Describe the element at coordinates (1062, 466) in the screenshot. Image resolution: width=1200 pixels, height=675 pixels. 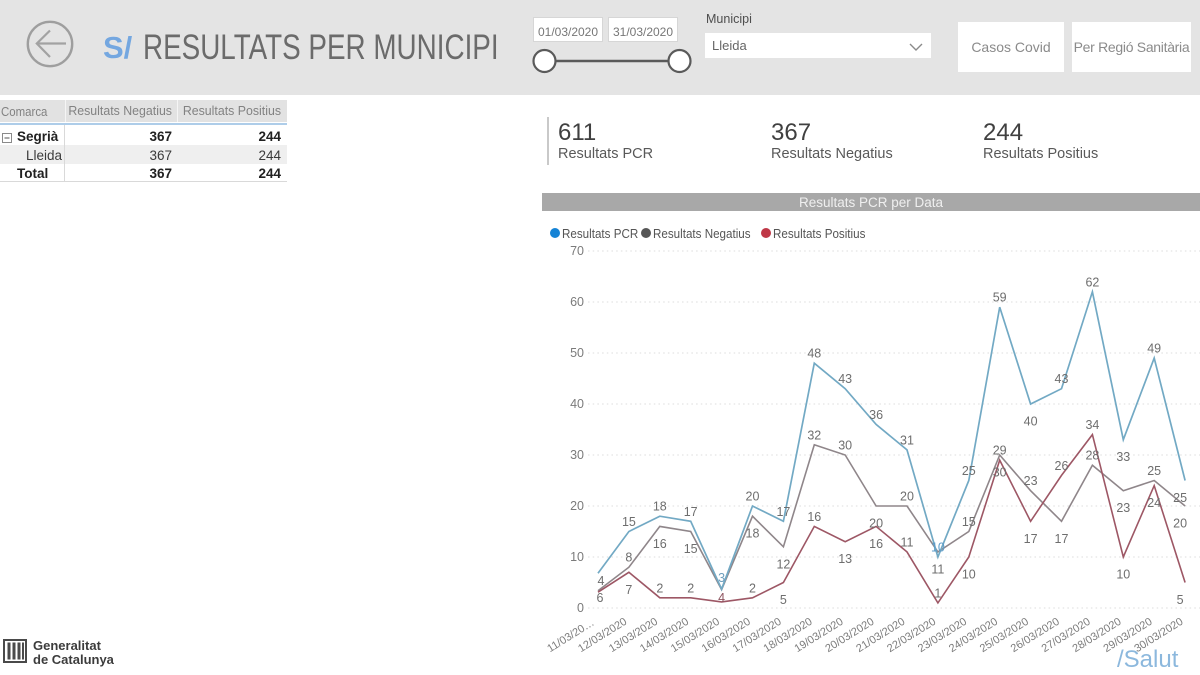
I see `svg-text: 26` at that location.